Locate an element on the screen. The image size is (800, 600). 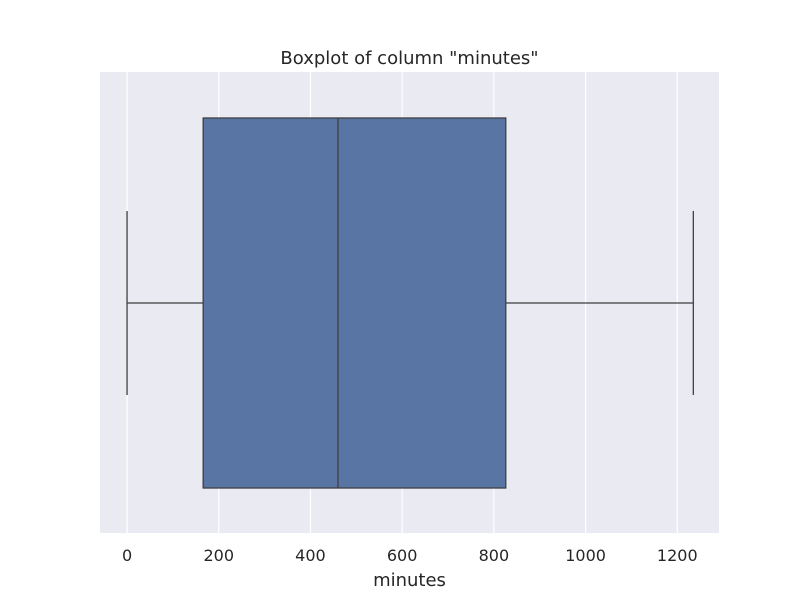
x-tick-label: 200 is located at coordinates (218, 555).